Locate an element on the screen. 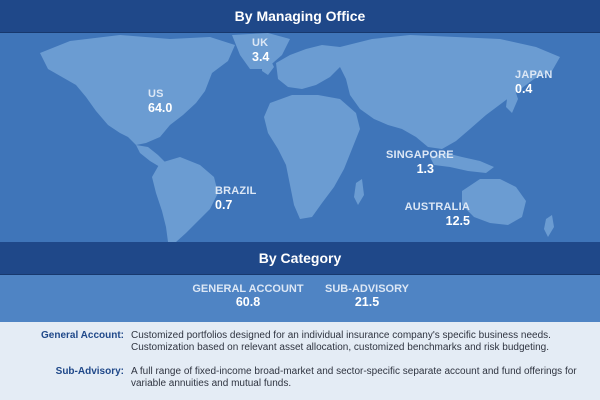 The image size is (600, 400). category-sub-advisory: SUB-ADVISORY 21.5 is located at coordinates (367, 296).